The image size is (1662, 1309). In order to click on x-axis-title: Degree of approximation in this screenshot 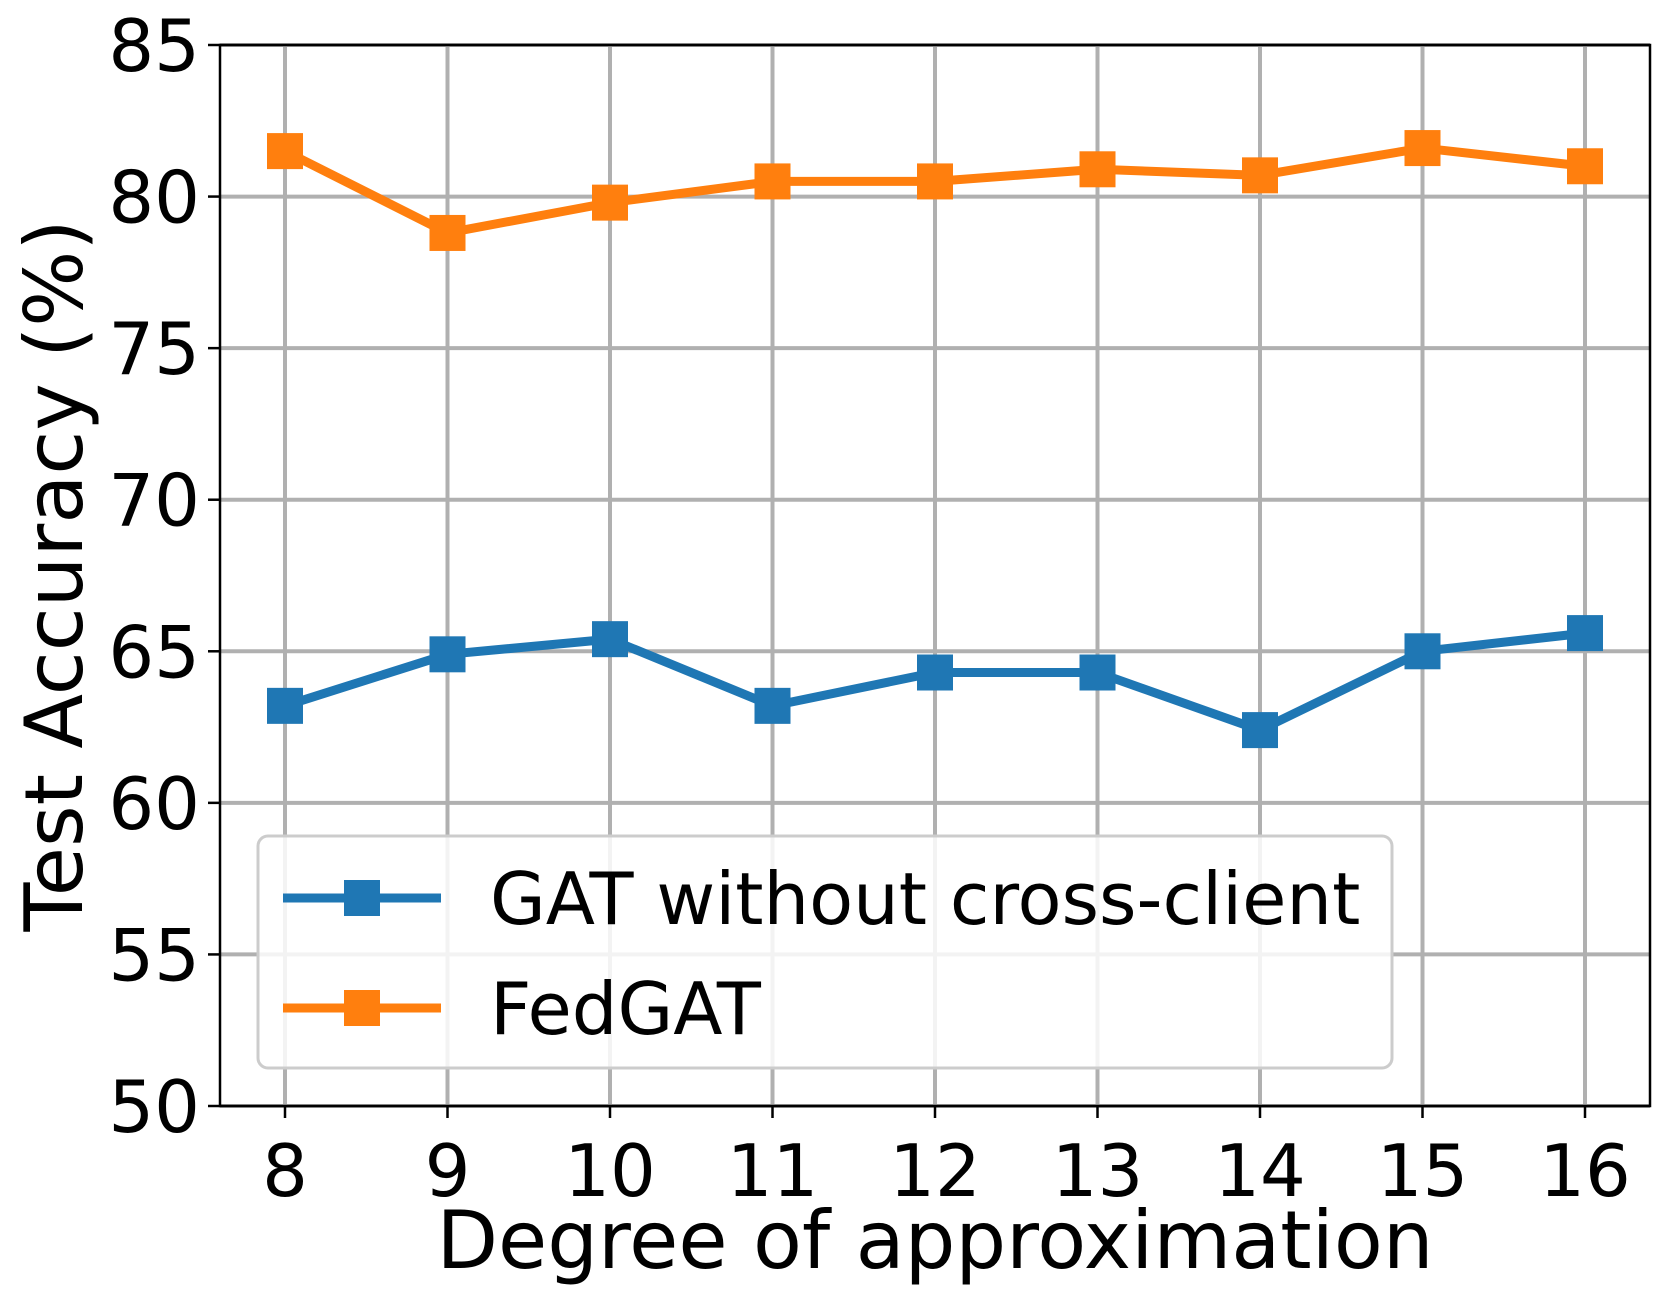, I will do `click(934, 1240)`.